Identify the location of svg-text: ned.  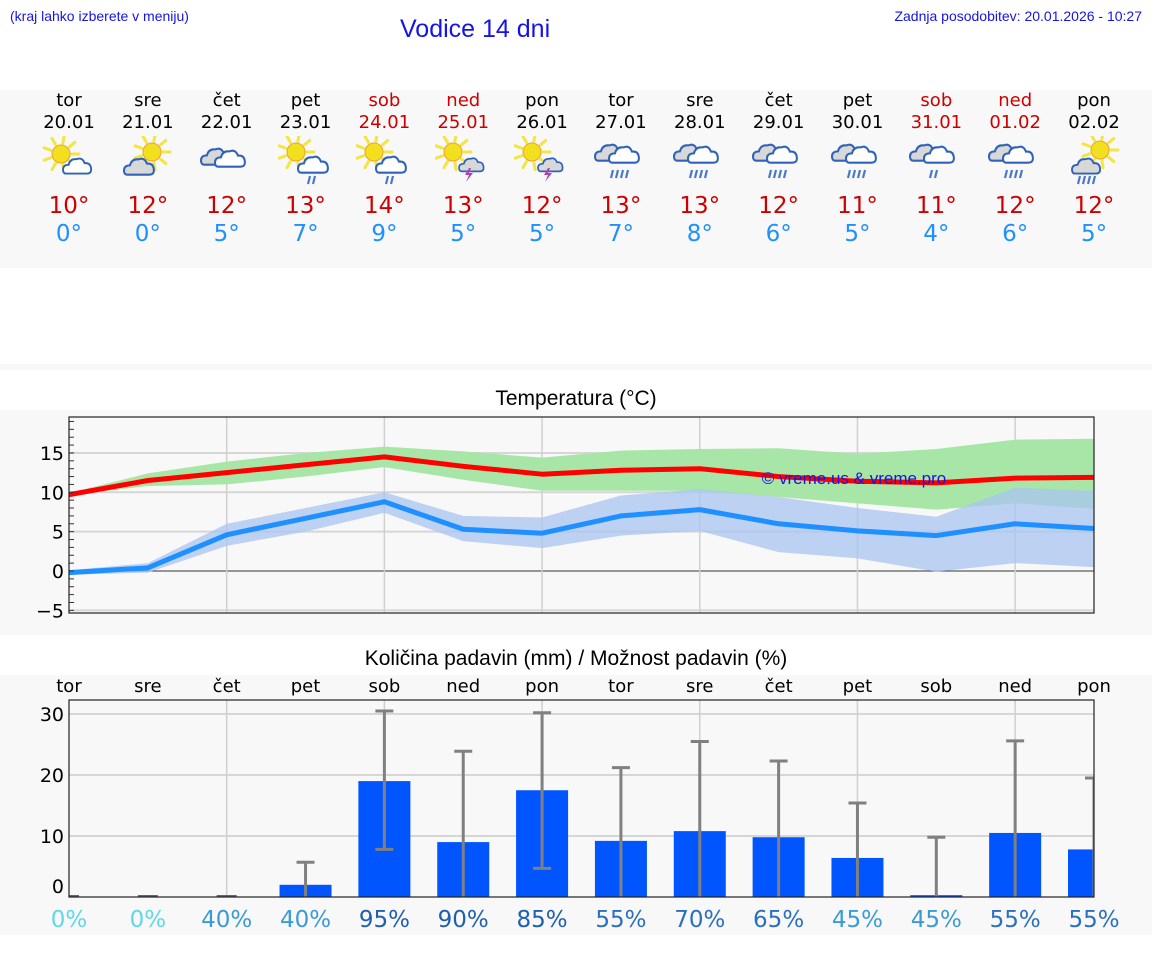
(463, 686).